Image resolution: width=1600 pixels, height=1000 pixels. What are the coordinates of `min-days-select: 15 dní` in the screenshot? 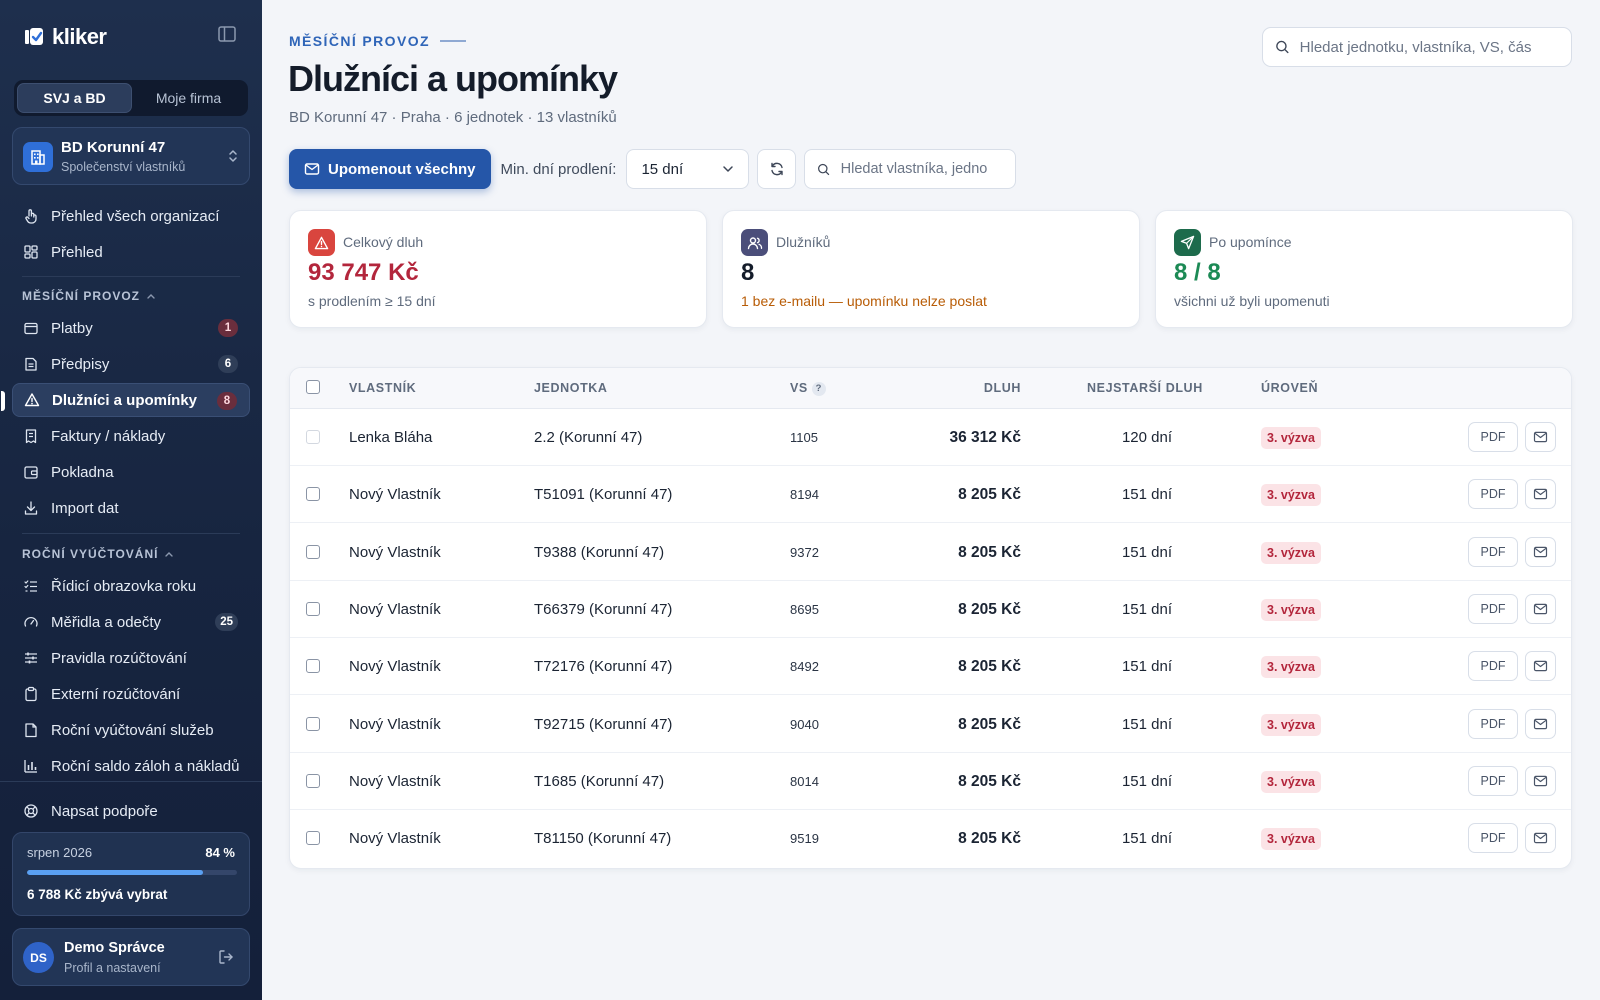 It's located at (688, 169).